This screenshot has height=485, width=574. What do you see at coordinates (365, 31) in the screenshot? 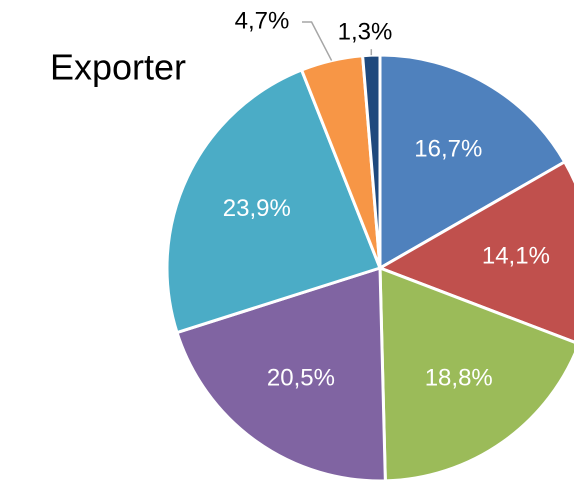
I see `data-label: 1,3%` at bounding box center [365, 31].